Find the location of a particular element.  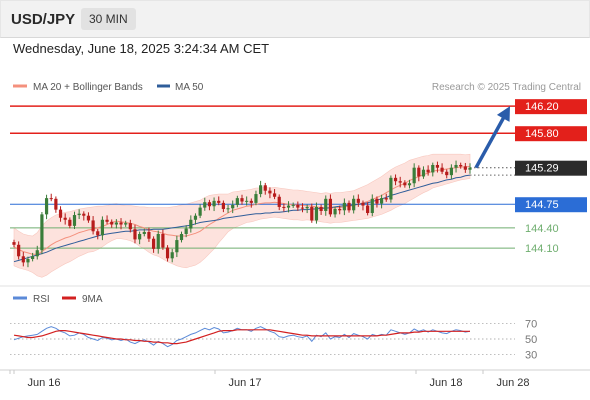

level-label-146.20: 146.20 is located at coordinates (542, 107).